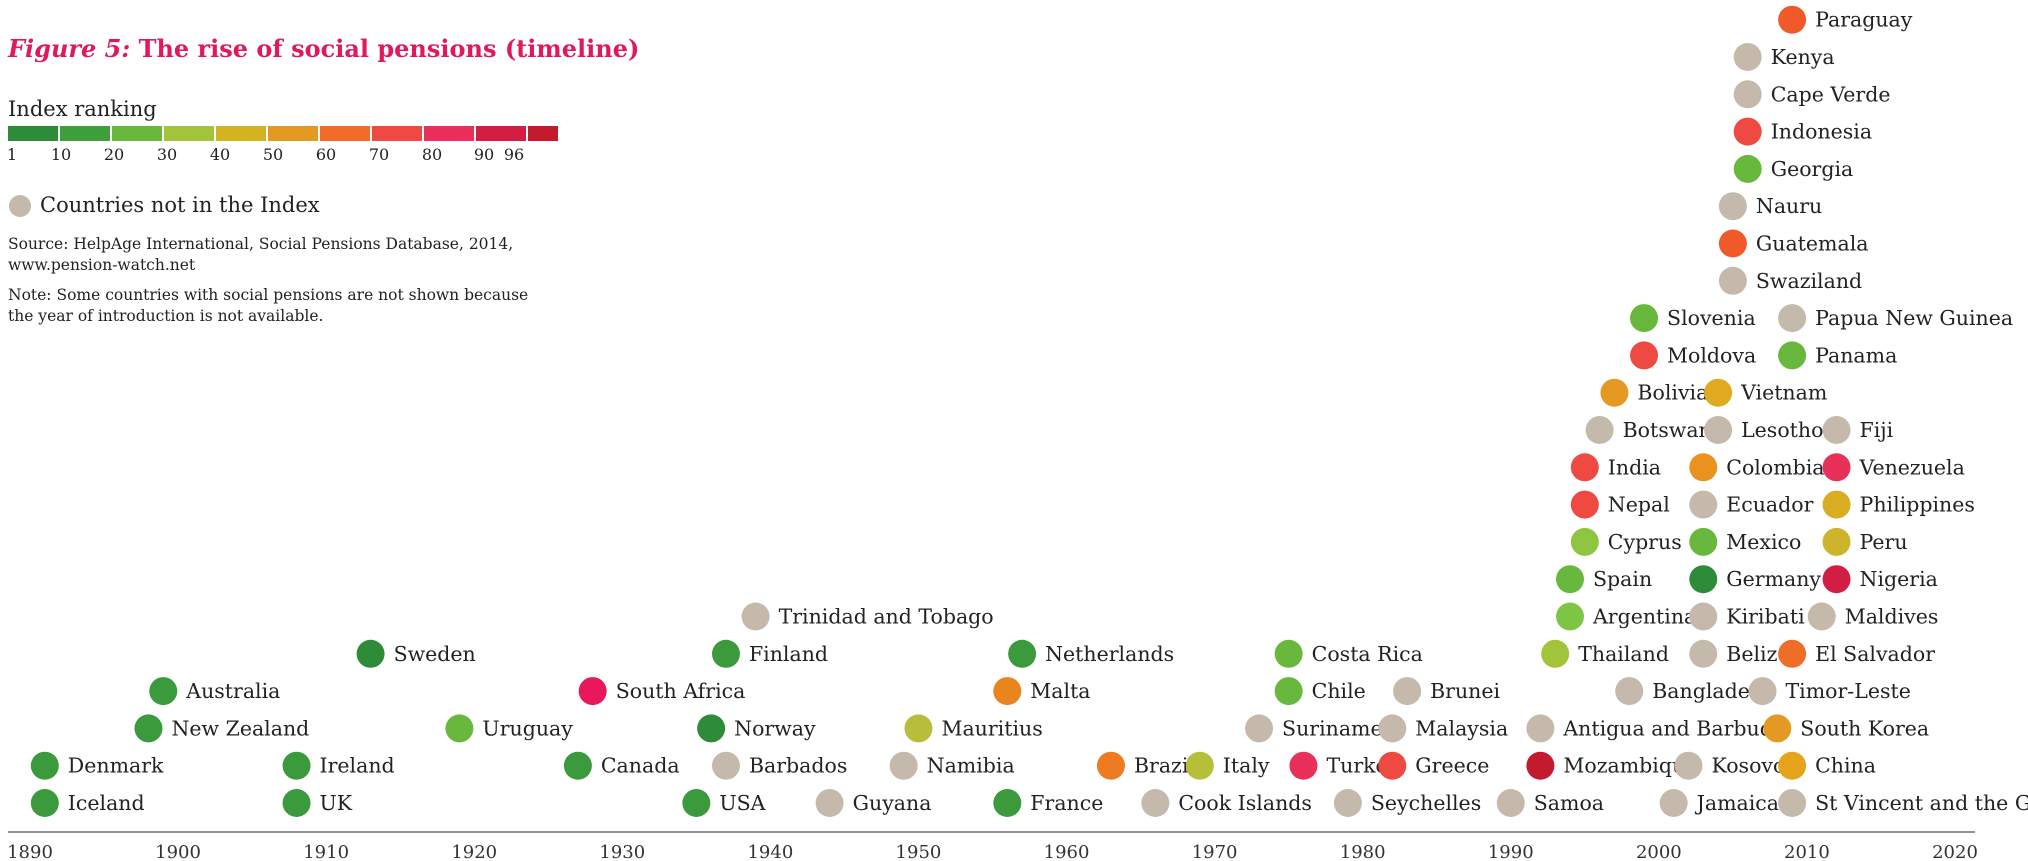 This screenshot has width=2028, height=861. I want to click on scale-tick-label: 40, so click(220, 154).